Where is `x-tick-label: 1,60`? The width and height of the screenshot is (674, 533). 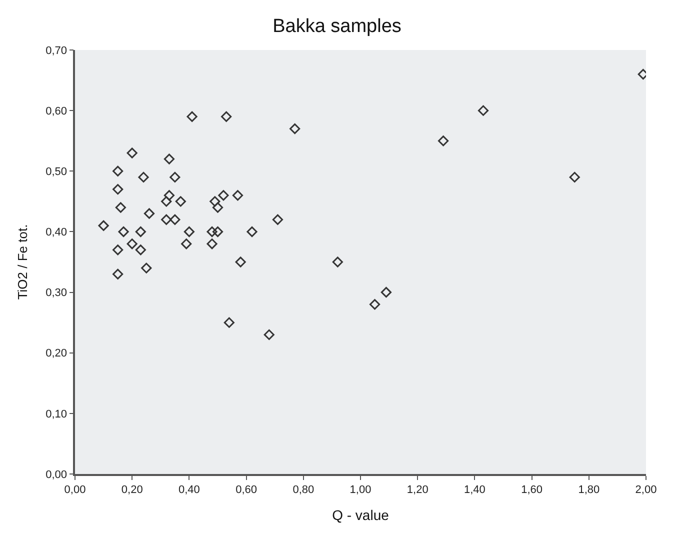
x-tick-label: 1,60 is located at coordinates (532, 490).